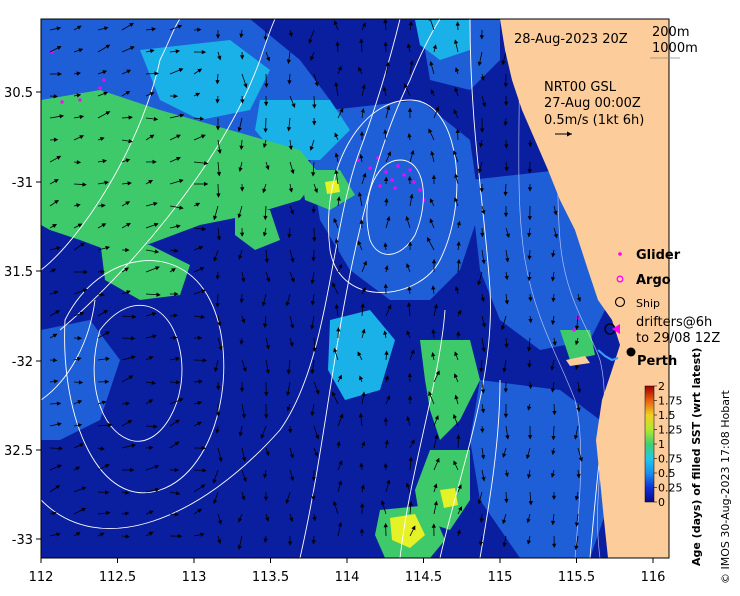 The image size is (740, 596). What do you see at coordinates (347, 577) in the screenshot?
I see `x-tick-label: 114` at bounding box center [347, 577].